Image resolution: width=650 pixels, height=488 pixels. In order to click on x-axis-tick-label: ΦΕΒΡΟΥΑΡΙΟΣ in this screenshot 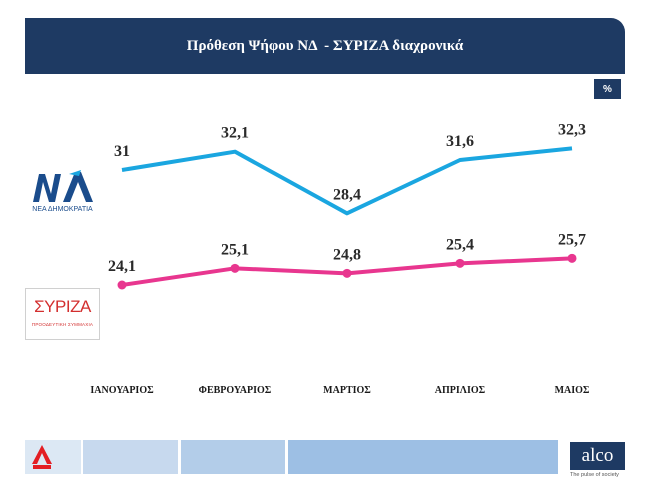, I will do `click(235, 390)`.